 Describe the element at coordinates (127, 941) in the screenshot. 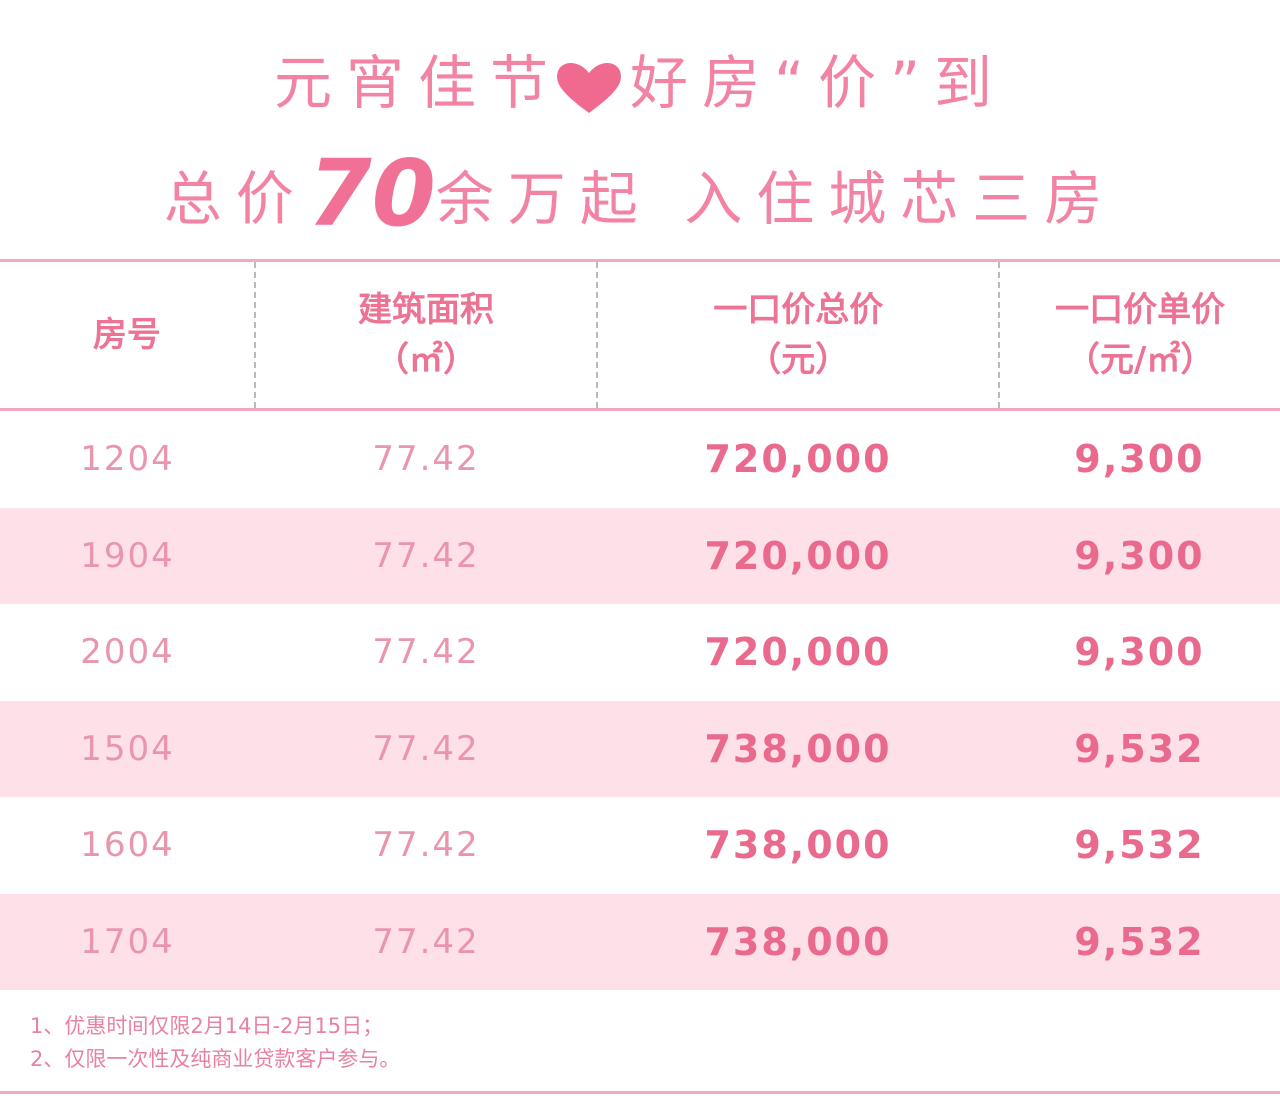

I see `table-cell: 1704` at that location.